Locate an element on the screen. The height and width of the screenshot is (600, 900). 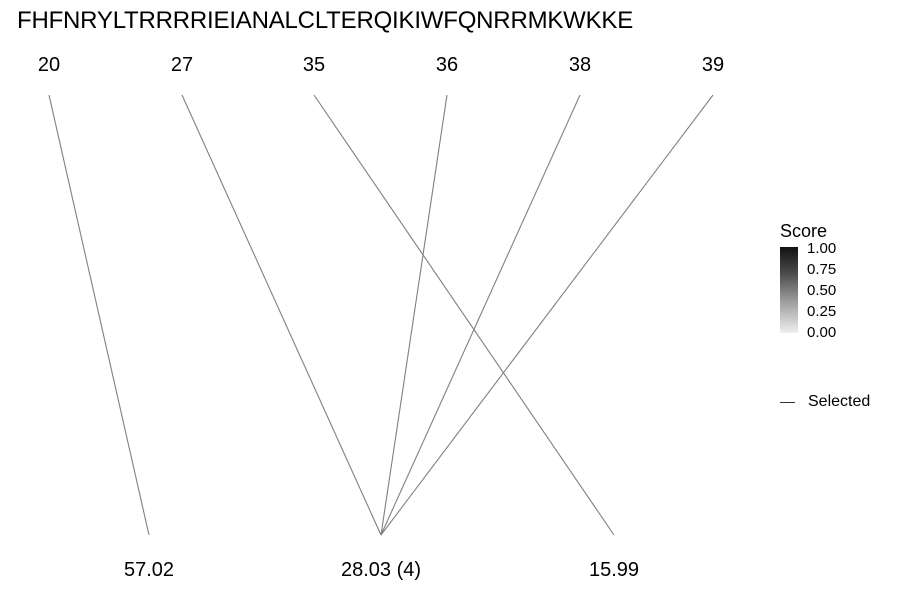
top-position-label: 39 is located at coordinates (713, 65).